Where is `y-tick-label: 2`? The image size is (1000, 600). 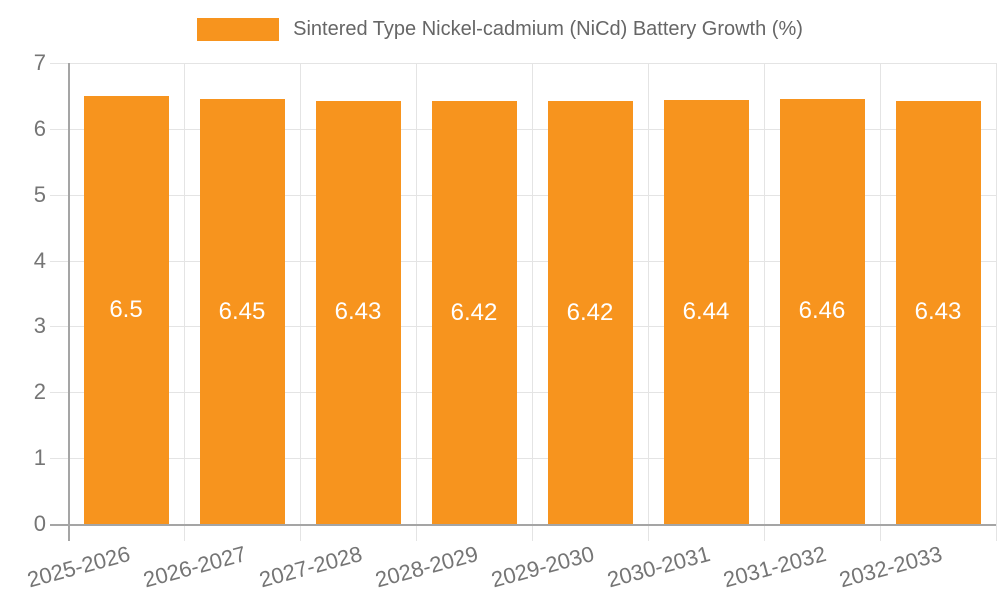
y-tick-label: 2 is located at coordinates (39, 392).